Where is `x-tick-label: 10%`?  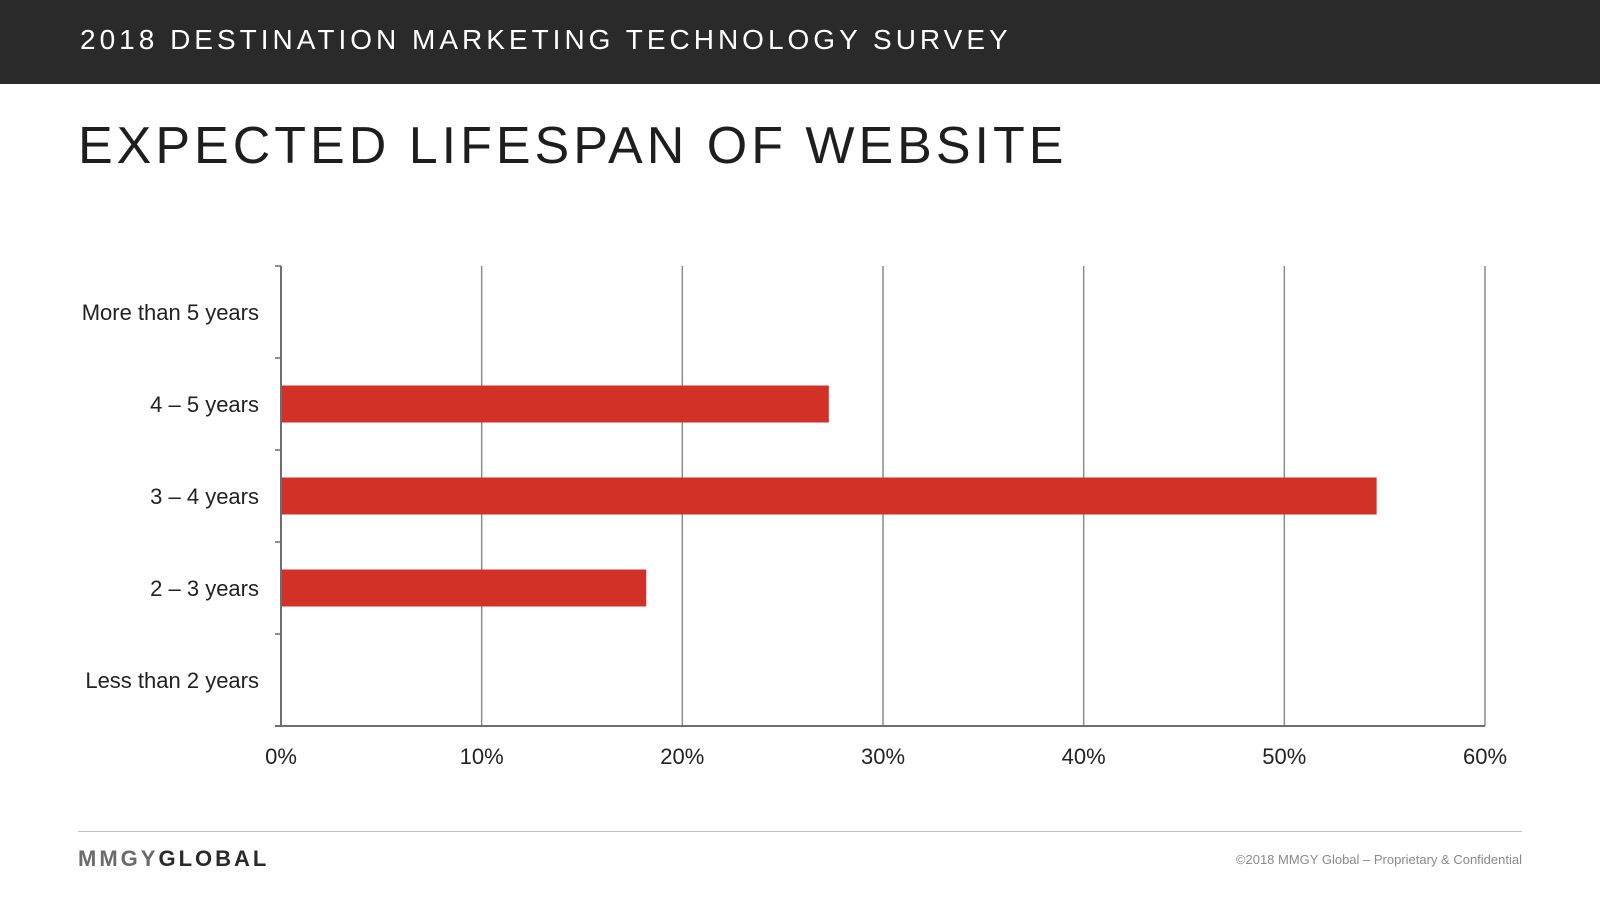
x-tick-label: 10% is located at coordinates (482, 756).